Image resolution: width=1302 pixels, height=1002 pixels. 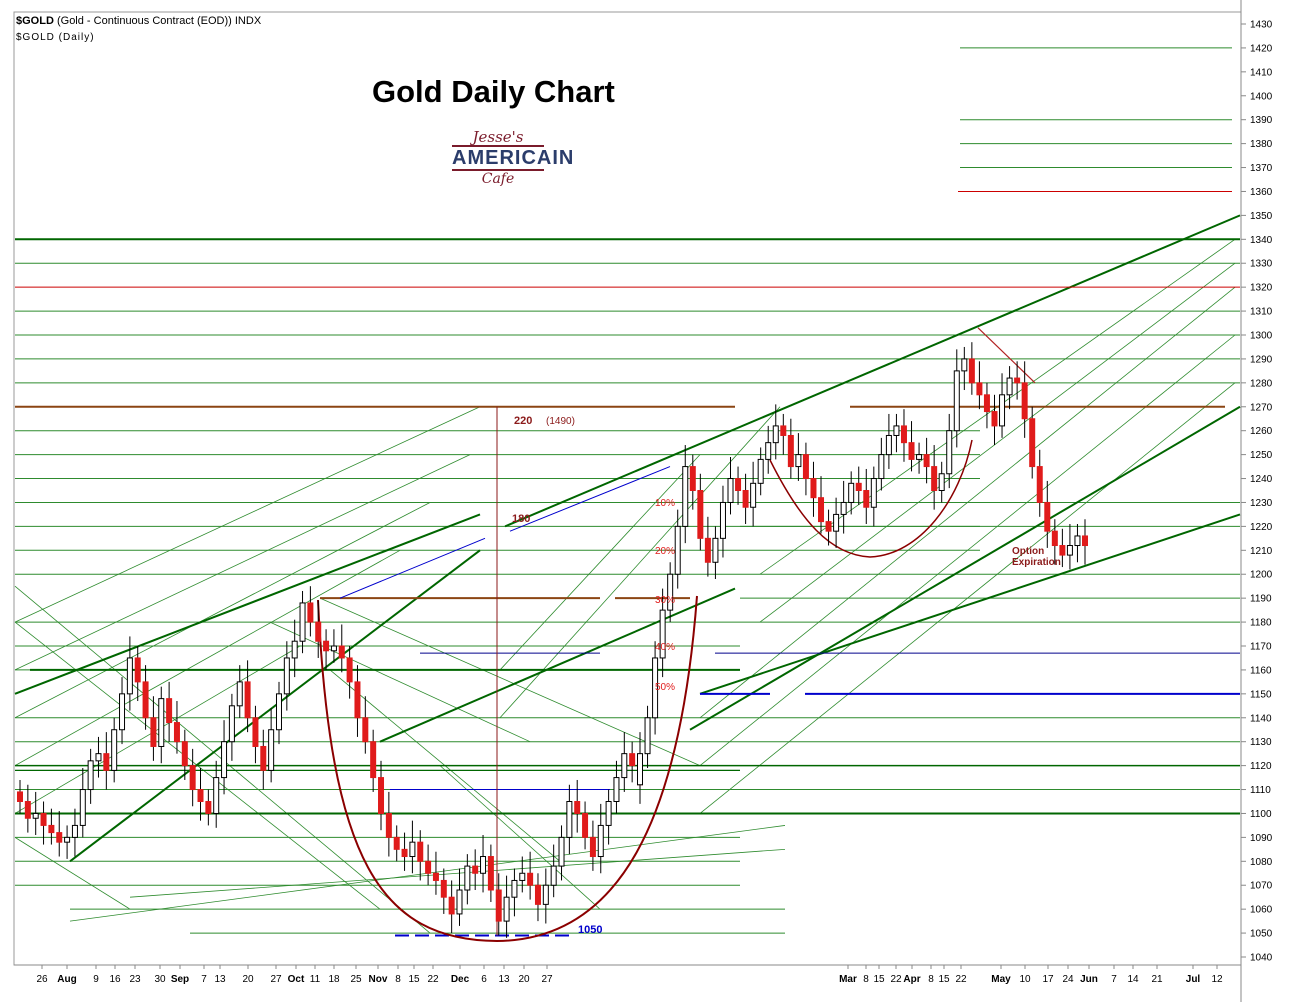 What do you see at coordinates (1261, 288) in the screenshot?
I see `y-tick-label: 1320` at bounding box center [1261, 288].